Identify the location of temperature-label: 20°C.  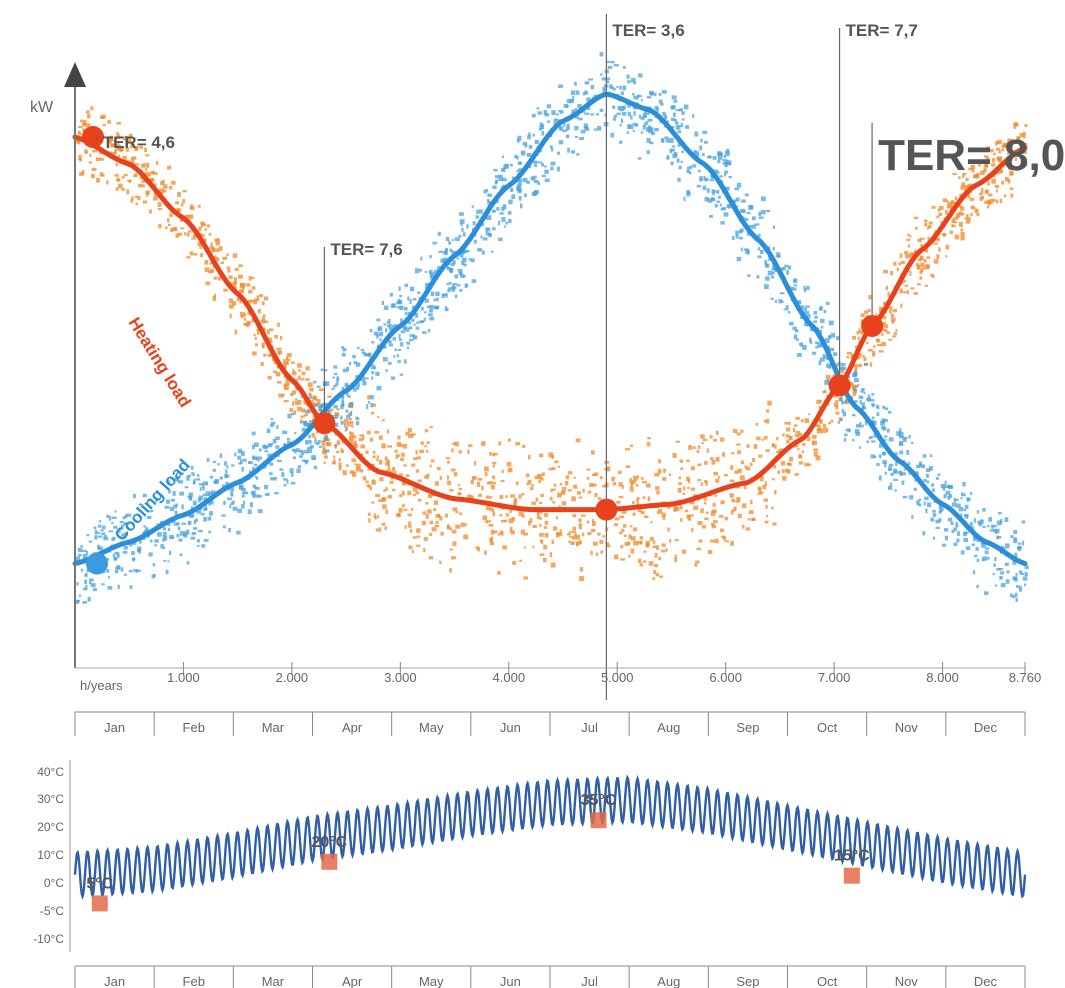
(329, 842).